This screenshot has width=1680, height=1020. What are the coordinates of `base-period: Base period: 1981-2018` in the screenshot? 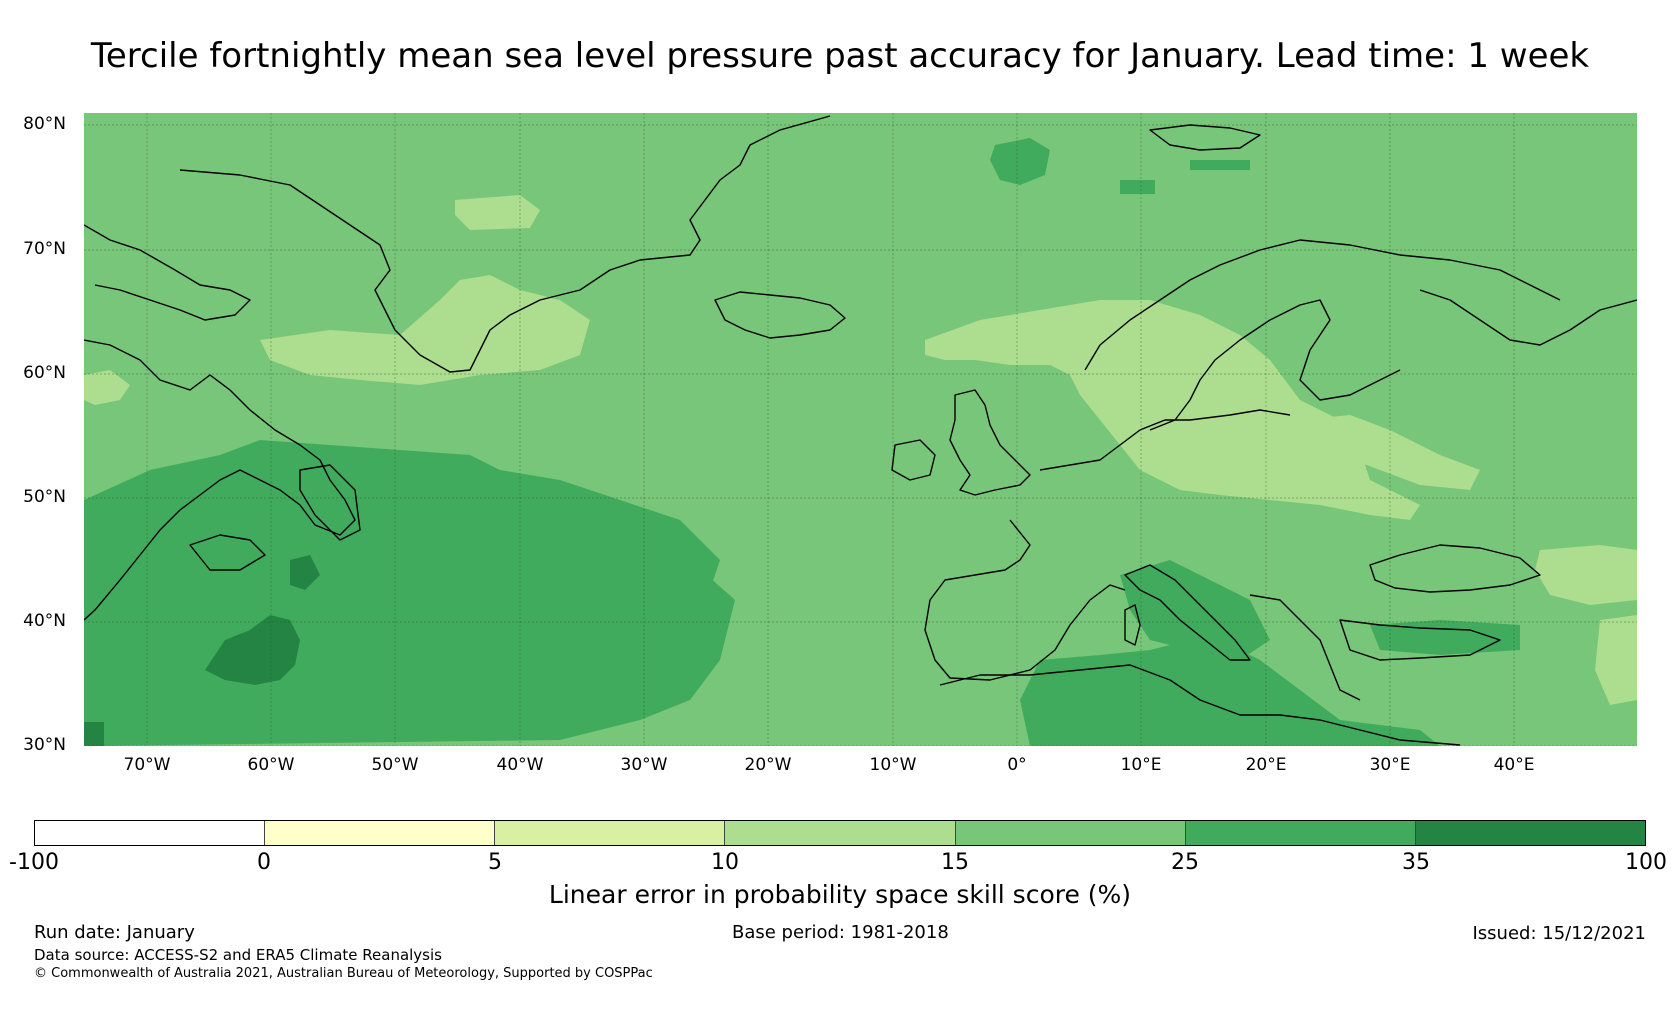 It's located at (840, 932).